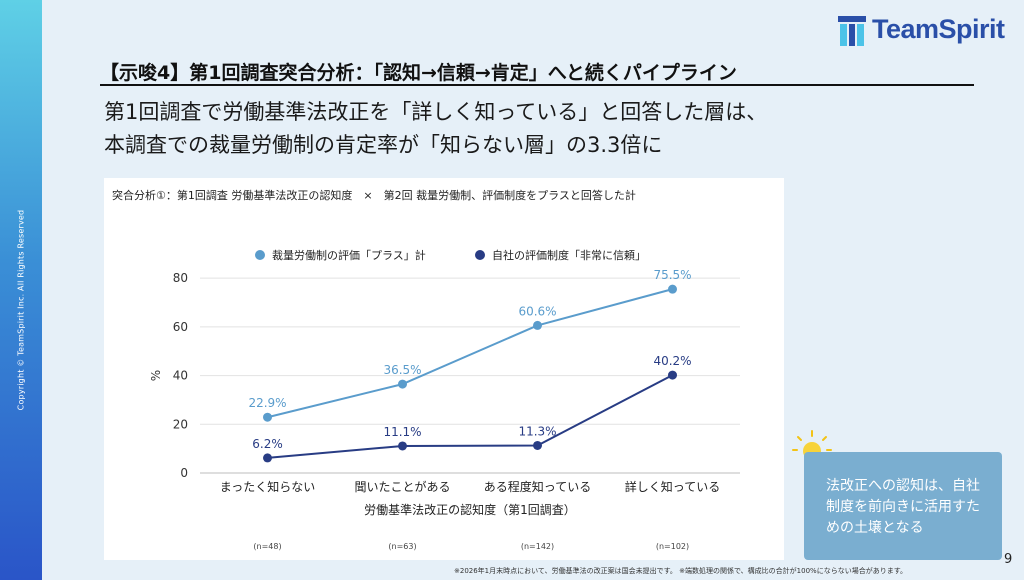 Image resolution: width=1024 pixels, height=580 pixels. Describe the element at coordinates (418, 73) in the screenshot. I see `slide-headline: 【示唆4】第1回調査突合分析：「認知→信頼→肯定」へと続くパイプライン` at that location.